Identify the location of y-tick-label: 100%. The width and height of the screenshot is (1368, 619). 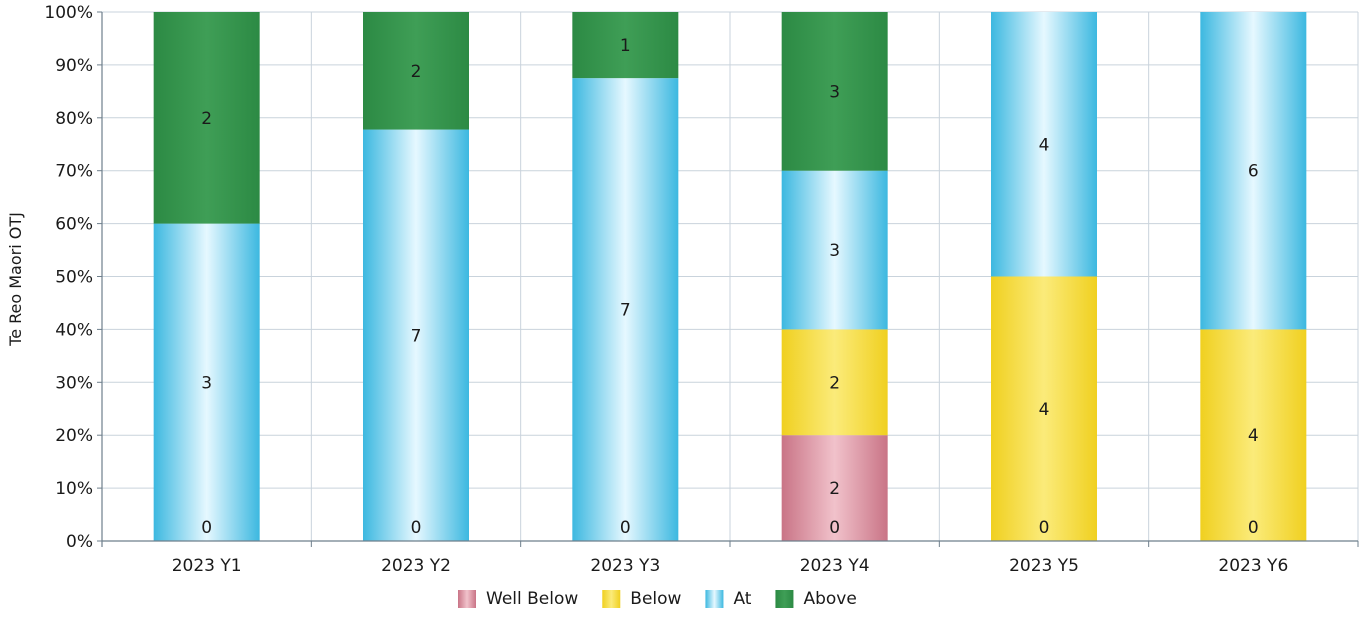
(68, 13).